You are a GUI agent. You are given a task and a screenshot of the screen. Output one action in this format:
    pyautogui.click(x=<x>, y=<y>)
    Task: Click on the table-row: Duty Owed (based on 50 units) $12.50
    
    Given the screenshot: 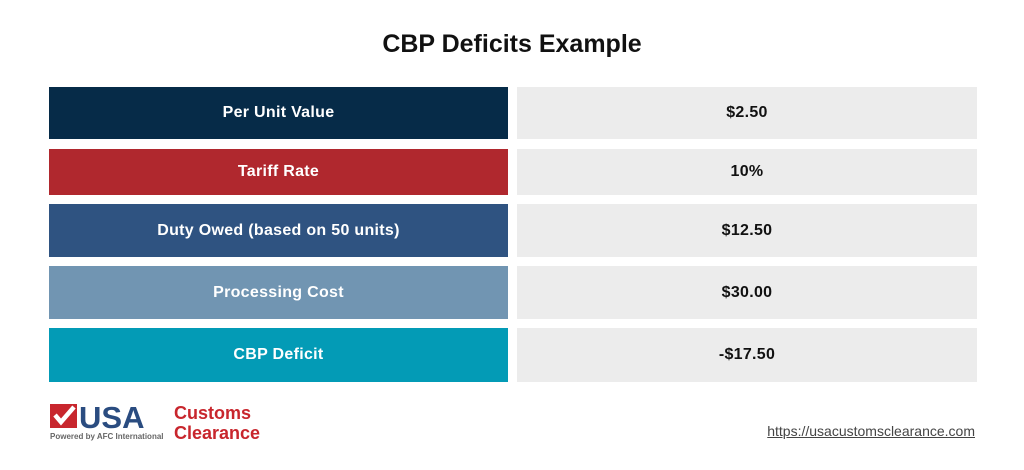 What is the action you would take?
    pyautogui.click(x=513, y=230)
    